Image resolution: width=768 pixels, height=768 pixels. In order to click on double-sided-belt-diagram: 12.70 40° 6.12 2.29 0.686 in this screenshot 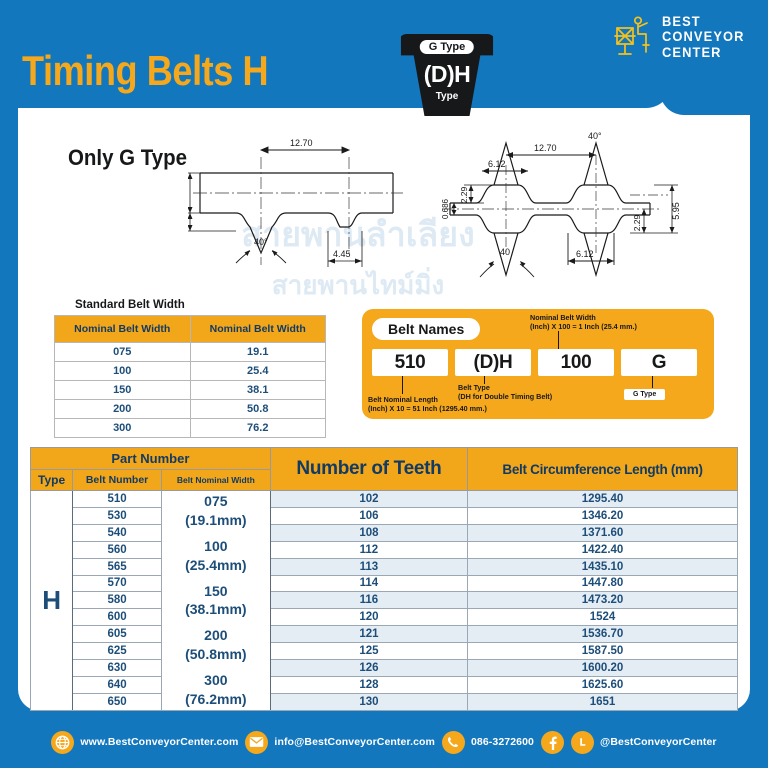, I will do `click(583, 215)`.